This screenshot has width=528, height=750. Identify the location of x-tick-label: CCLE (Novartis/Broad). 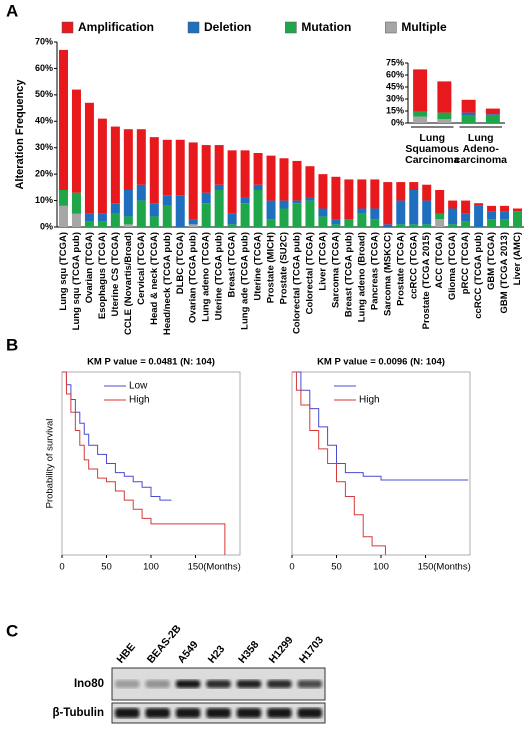
(128, 283).